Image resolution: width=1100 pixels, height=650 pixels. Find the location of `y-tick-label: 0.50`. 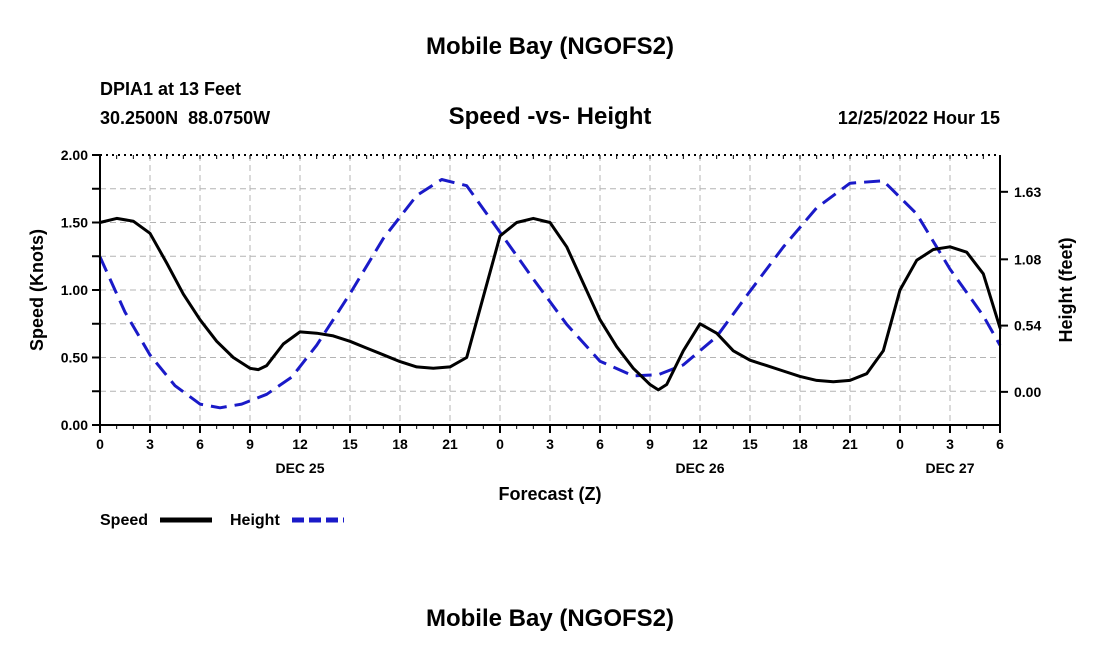

y-tick-label: 0.50 is located at coordinates (74, 358).